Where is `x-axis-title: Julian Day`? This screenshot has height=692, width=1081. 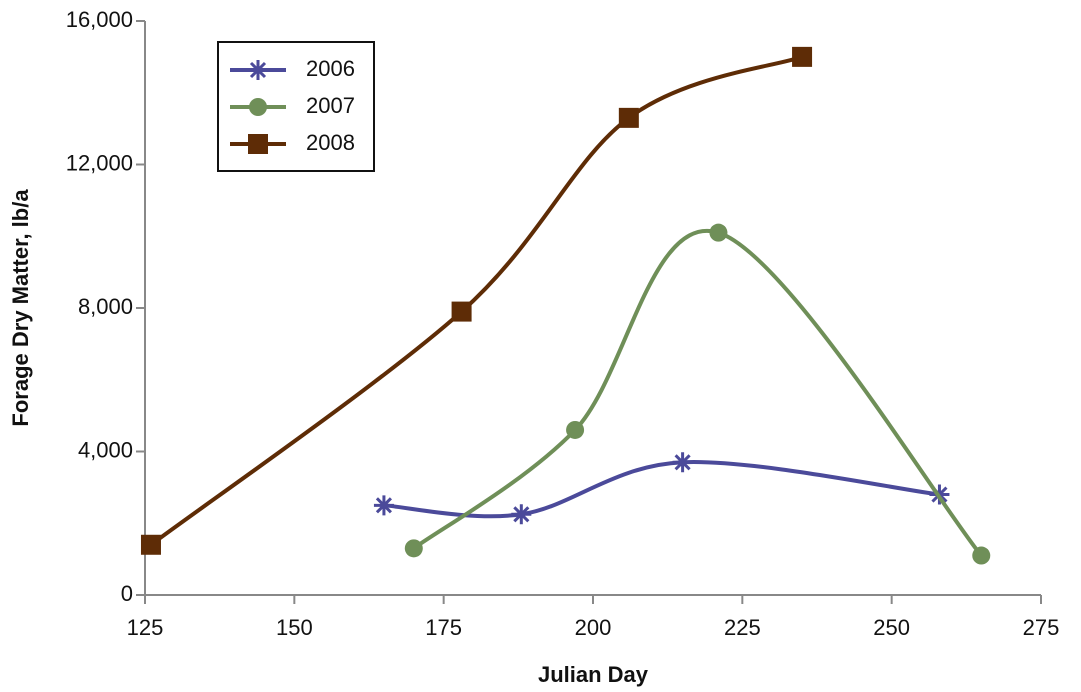
x-axis-title: Julian Day is located at coordinates (593, 674).